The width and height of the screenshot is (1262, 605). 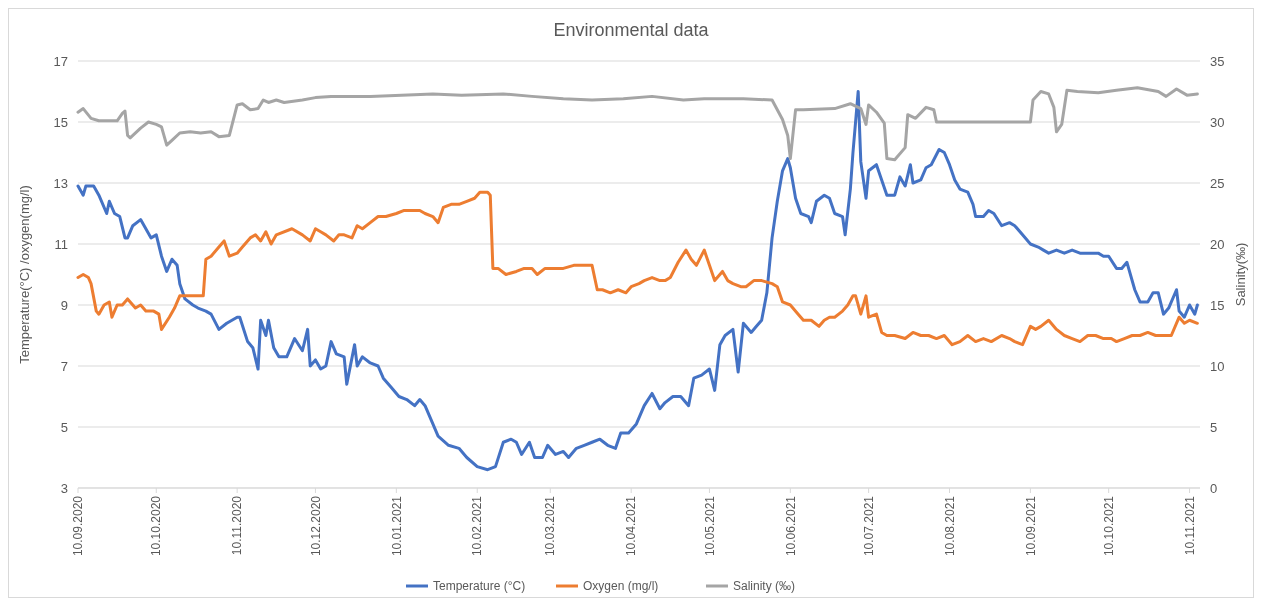 I want to click on x-tick-label: 10.04.2021, so click(x=631, y=526).